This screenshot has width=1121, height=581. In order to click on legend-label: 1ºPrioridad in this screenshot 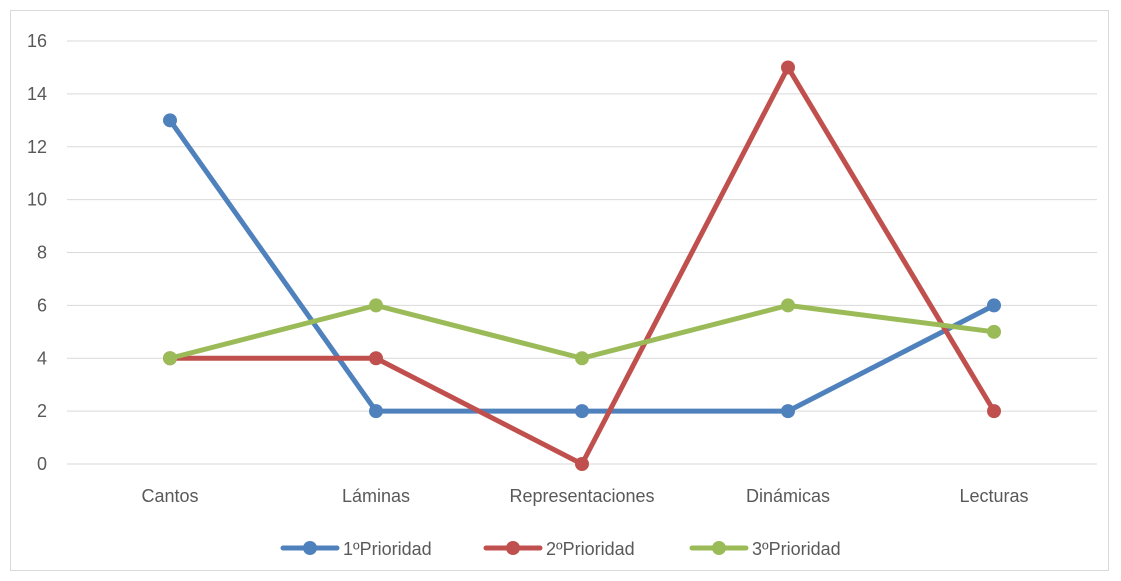, I will do `click(387, 549)`.